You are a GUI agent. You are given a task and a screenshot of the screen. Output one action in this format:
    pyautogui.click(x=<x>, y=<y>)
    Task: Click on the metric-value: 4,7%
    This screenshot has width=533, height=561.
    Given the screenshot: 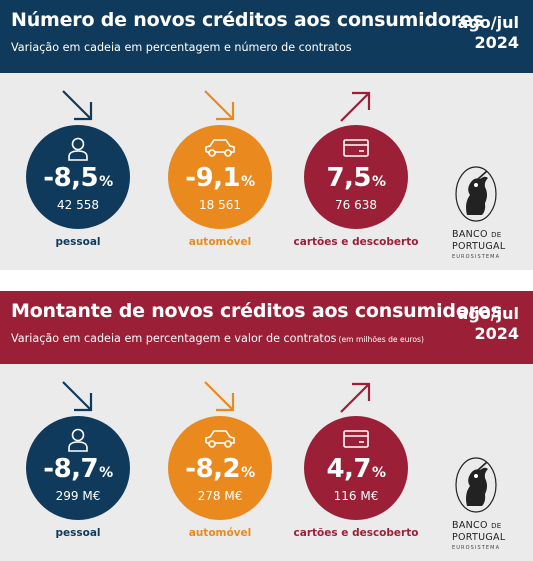 What is the action you would take?
    pyautogui.click(x=356, y=469)
    